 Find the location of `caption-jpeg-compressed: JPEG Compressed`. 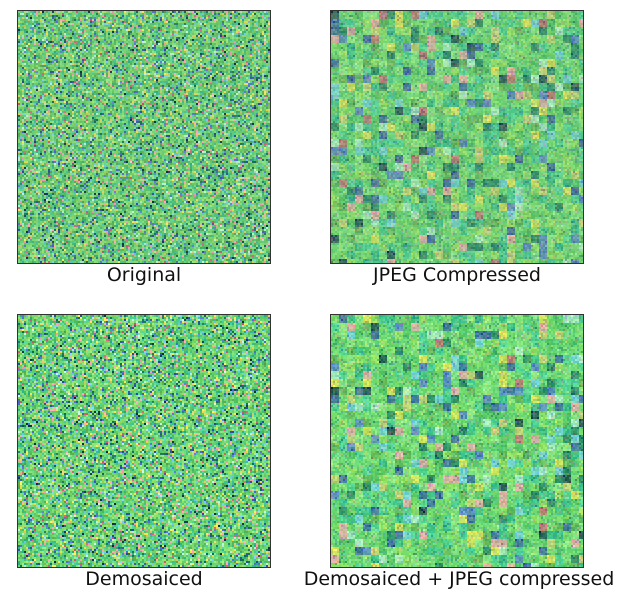

caption-jpeg-compressed: JPEG Compressed is located at coordinates (457, 275).